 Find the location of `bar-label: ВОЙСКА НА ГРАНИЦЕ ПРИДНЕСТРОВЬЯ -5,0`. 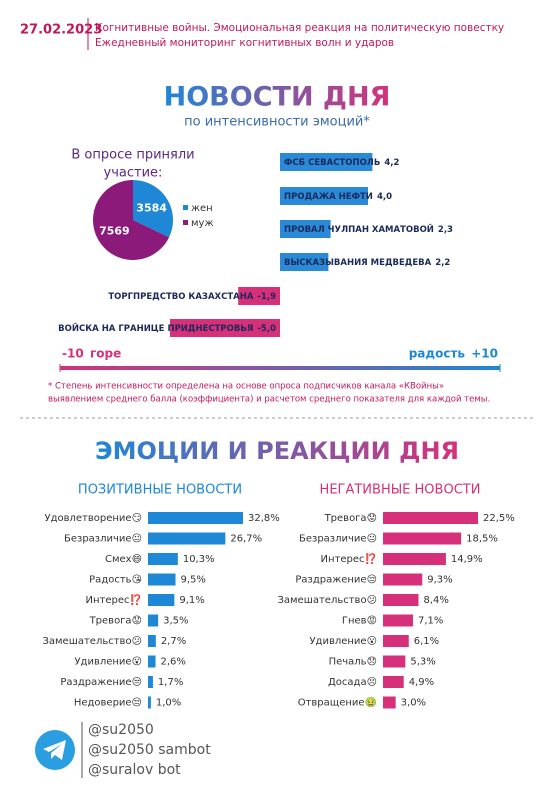

bar-label: ВОЙСКА НА ГРАНИЦЕ ПРИДНЕСТРОВЬЯ -5,0 is located at coordinates (167, 328).